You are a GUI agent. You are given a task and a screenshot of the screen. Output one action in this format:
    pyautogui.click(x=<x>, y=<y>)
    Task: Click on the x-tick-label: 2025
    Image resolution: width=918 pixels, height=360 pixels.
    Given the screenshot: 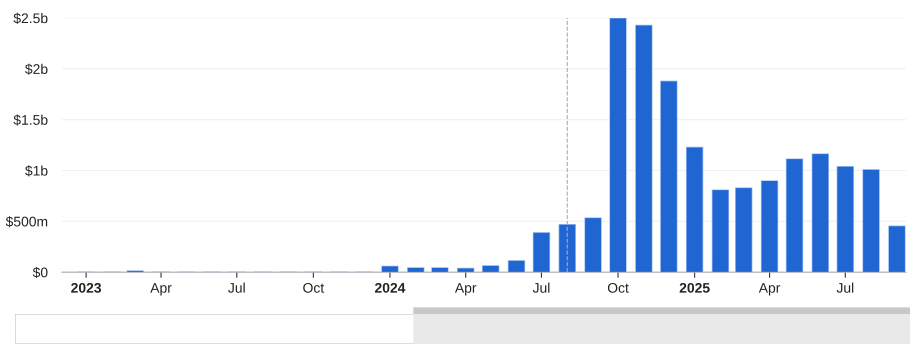 What is the action you would take?
    pyautogui.click(x=695, y=287)
    